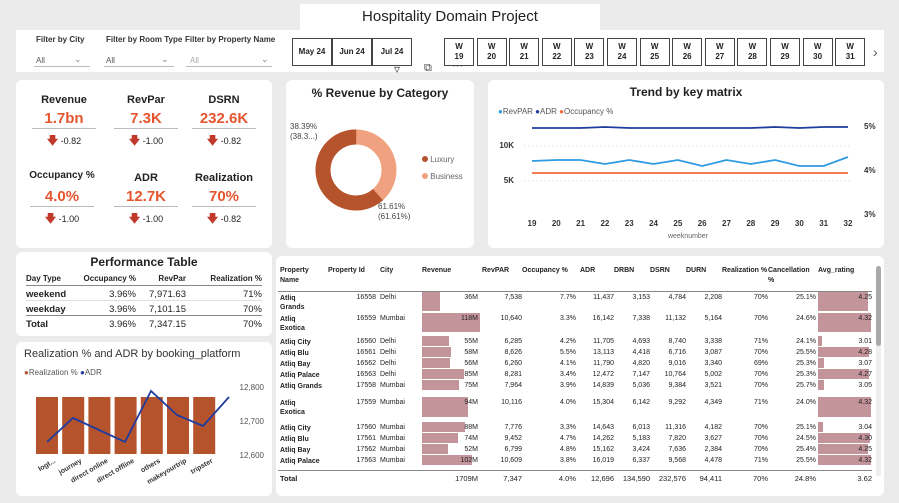 The width and height of the screenshot is (899, 503). I want to click on week-slicer-item: W 19, so click(459, 52).